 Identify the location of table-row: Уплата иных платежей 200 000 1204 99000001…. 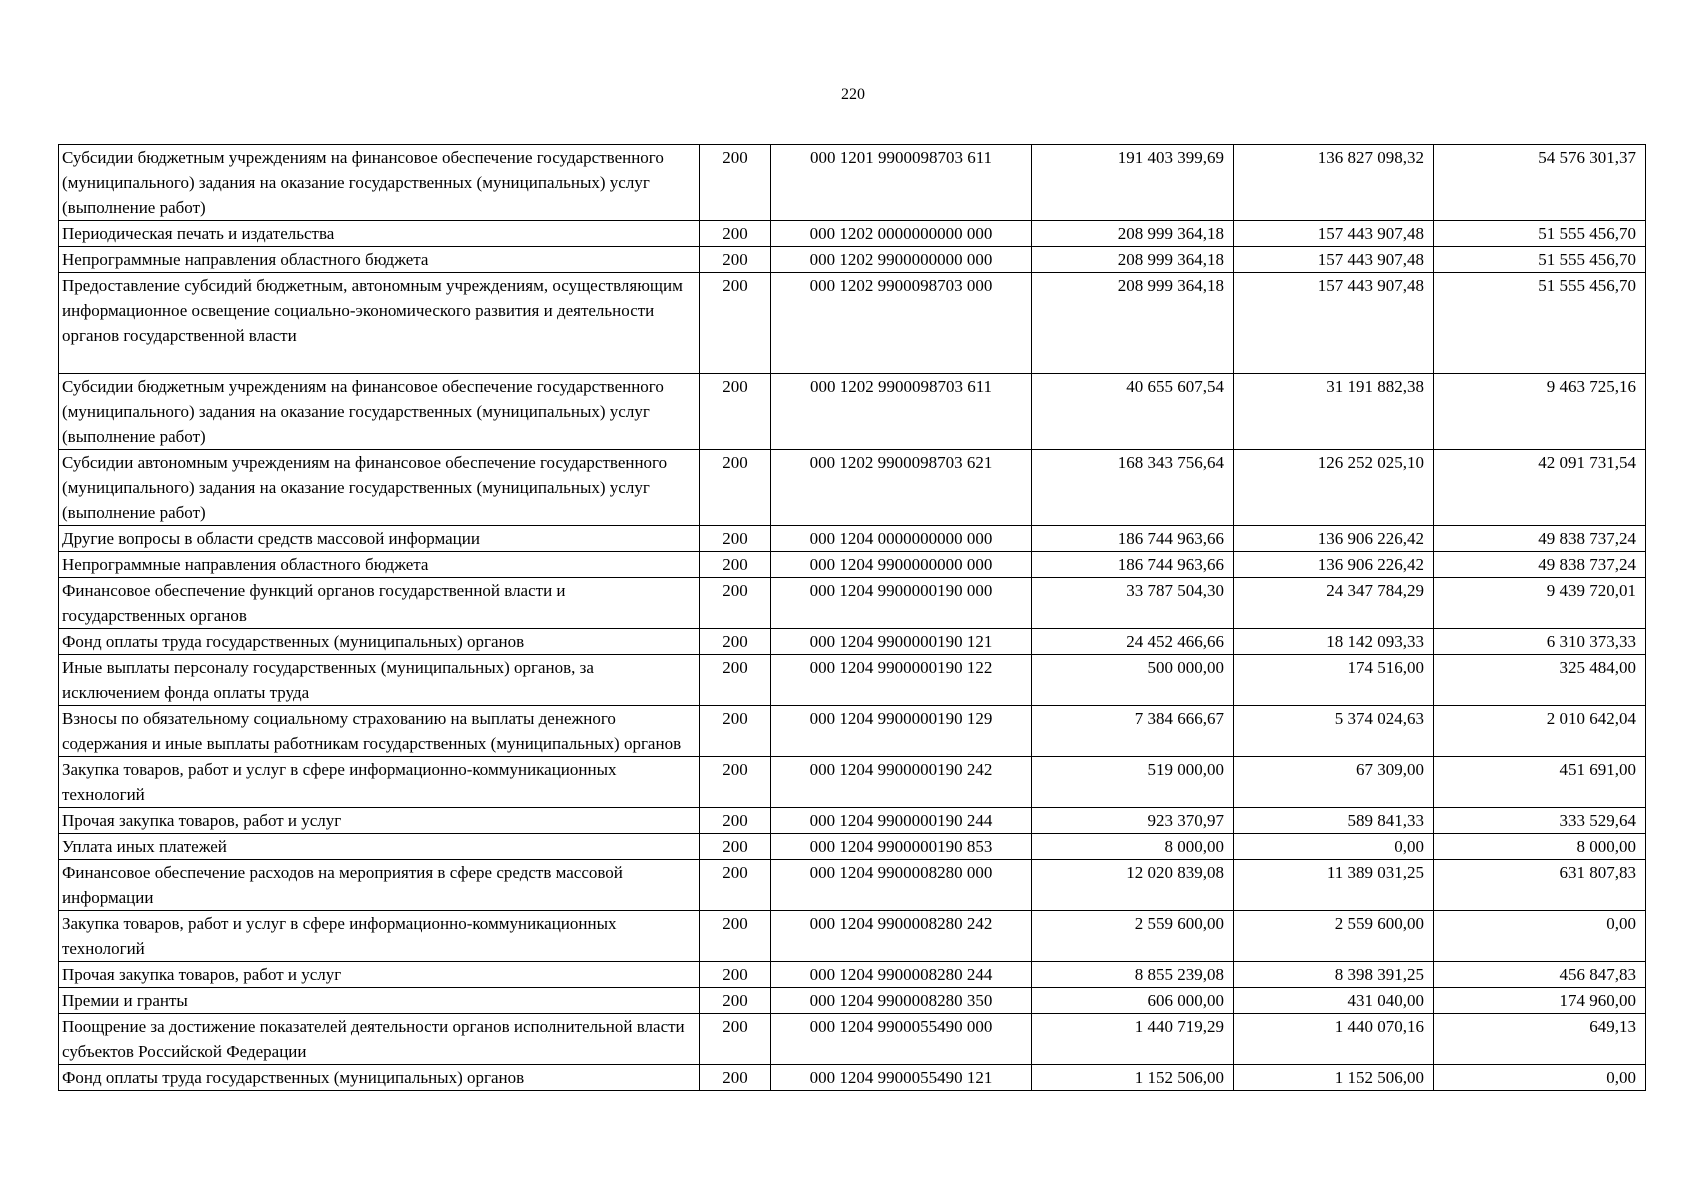
(852, 846).